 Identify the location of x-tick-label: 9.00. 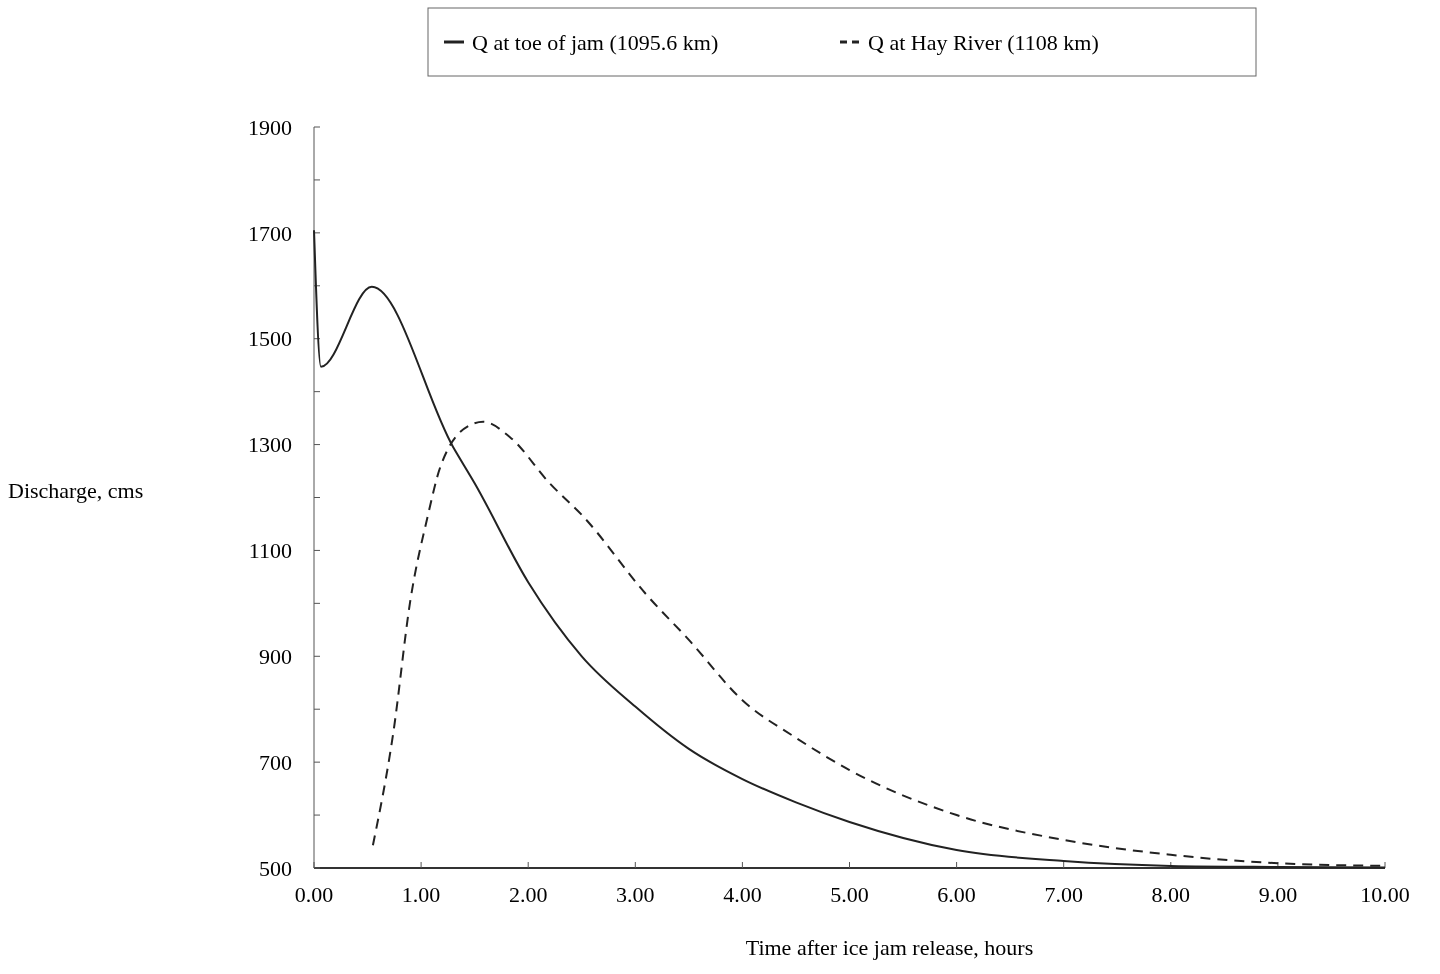
(1278, 894).